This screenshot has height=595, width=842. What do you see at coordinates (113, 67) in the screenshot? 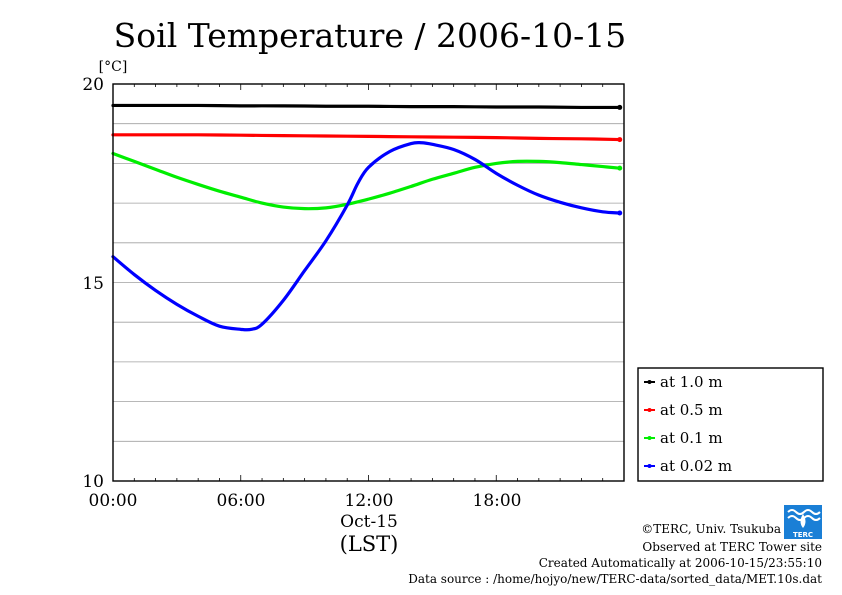
I see `y-unit-label: [°C]` at bounding box center [113, 67].